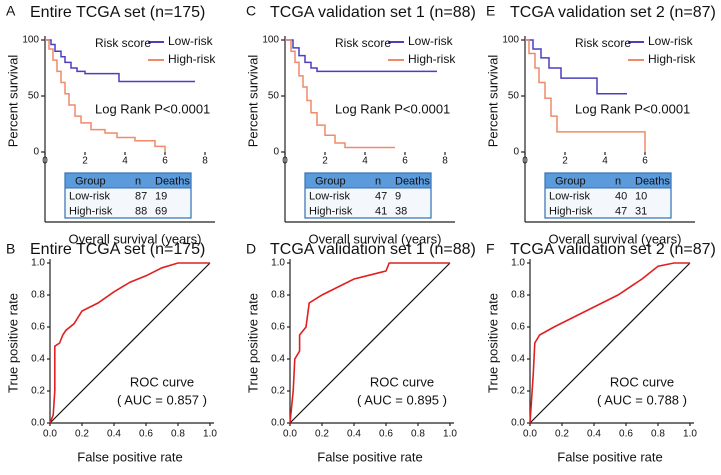 Image resolution: width=721 pixels, height=475 pixels. What do you see at coordinates (621, 196) in the screenshot?
I see `table-cell: 40` at bounding box center [621, 196].